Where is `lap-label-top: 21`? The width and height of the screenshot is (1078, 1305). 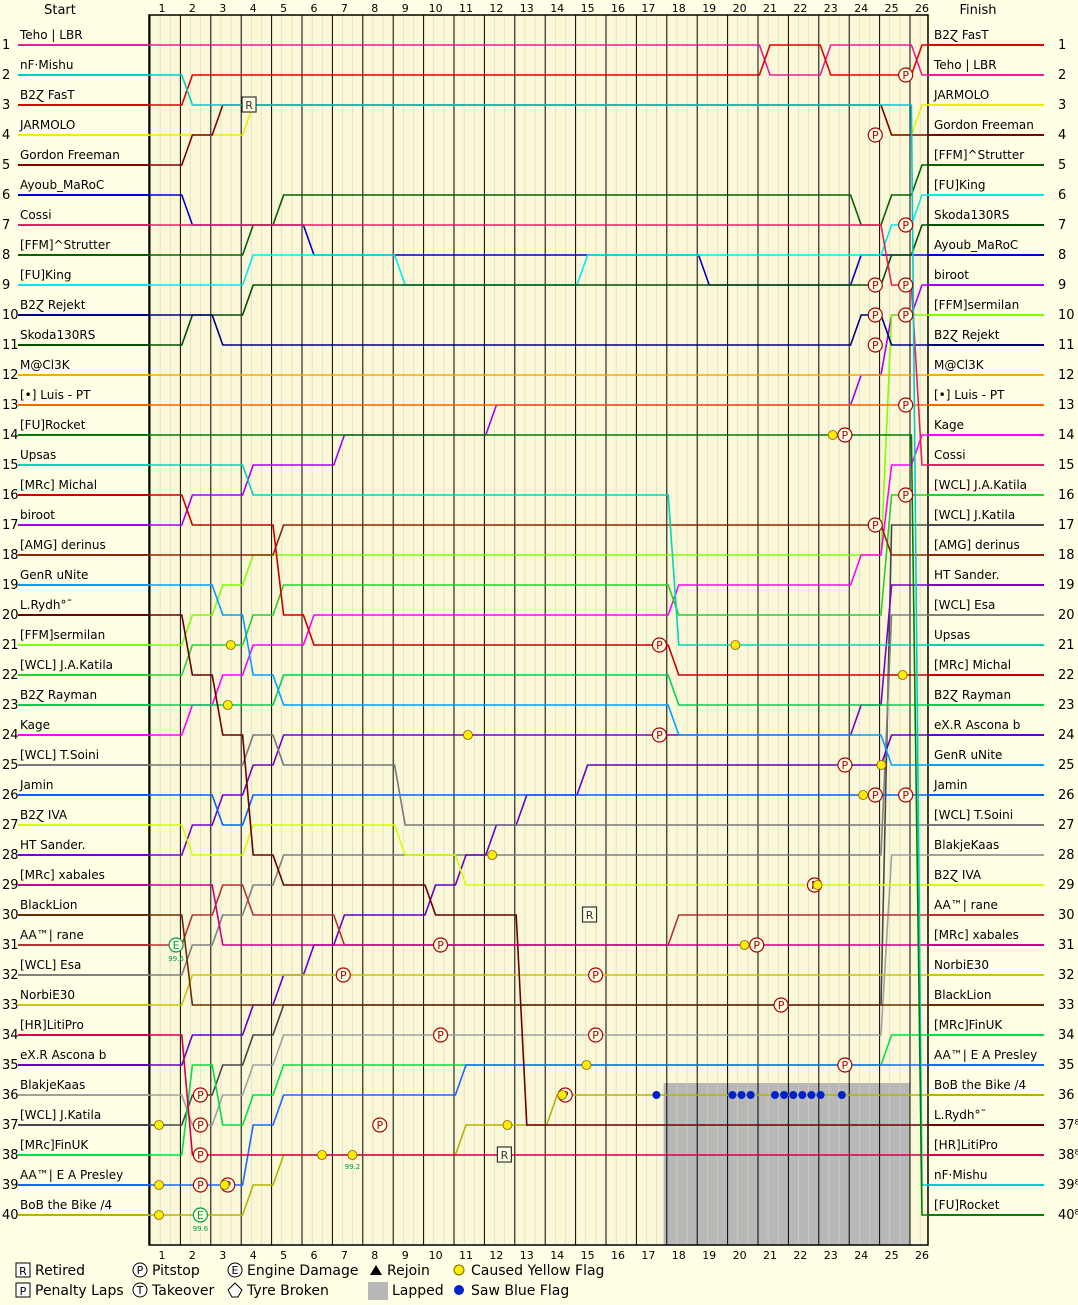
lap-label-top: 21 is located at coordinates (770, 8).